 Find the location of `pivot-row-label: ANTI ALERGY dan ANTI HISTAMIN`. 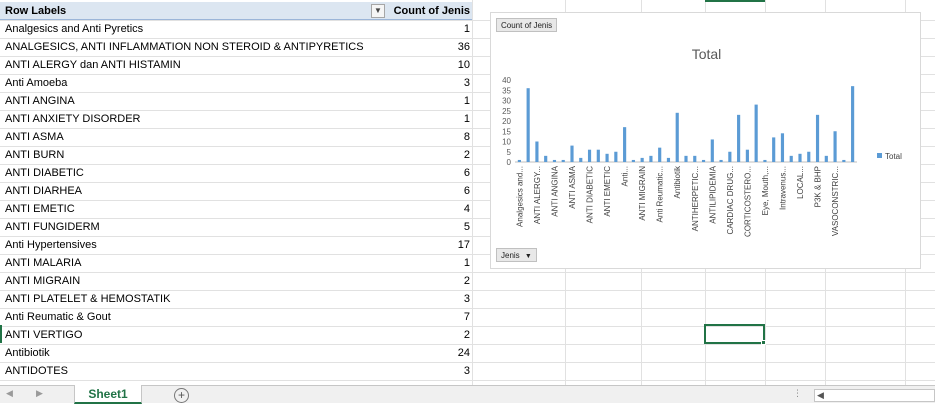

pivot-row-label: ANTI ALERGY dan ANTI HISTAMIN is located at coordinates (93, 65).